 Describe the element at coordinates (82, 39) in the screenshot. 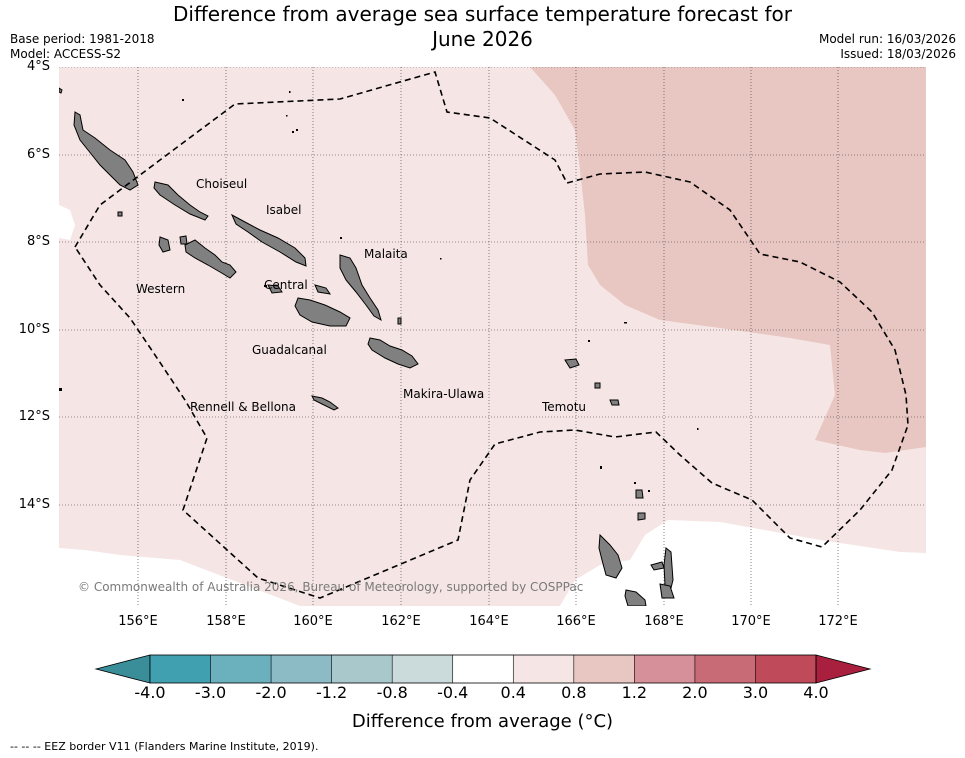

I see `base-period: Base period: 1981-2018` at that location.